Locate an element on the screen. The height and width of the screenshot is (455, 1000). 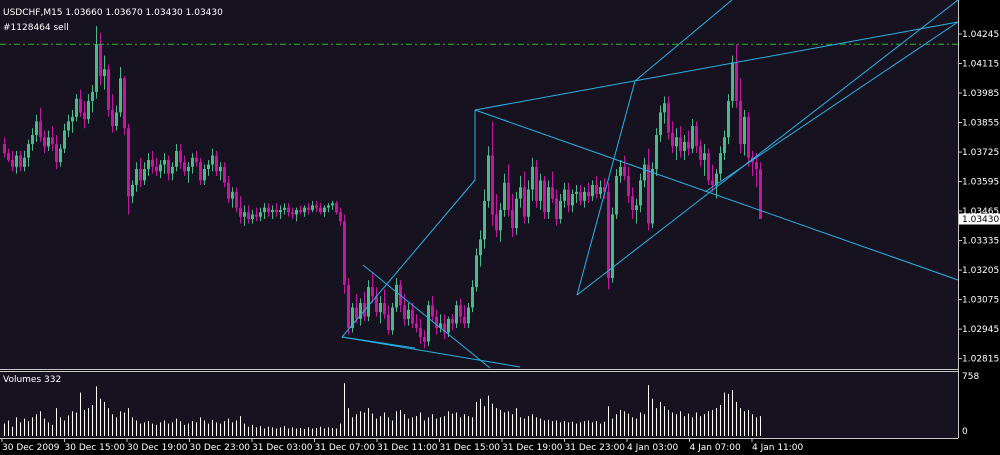
time-tick-label: 31 Dec 23:00 is located at coordinates (595, 448).